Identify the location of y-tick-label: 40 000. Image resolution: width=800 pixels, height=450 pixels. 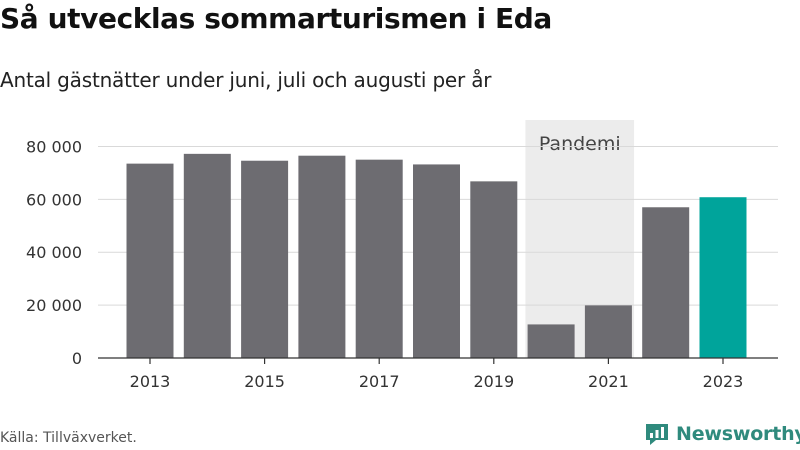
(54, 252).